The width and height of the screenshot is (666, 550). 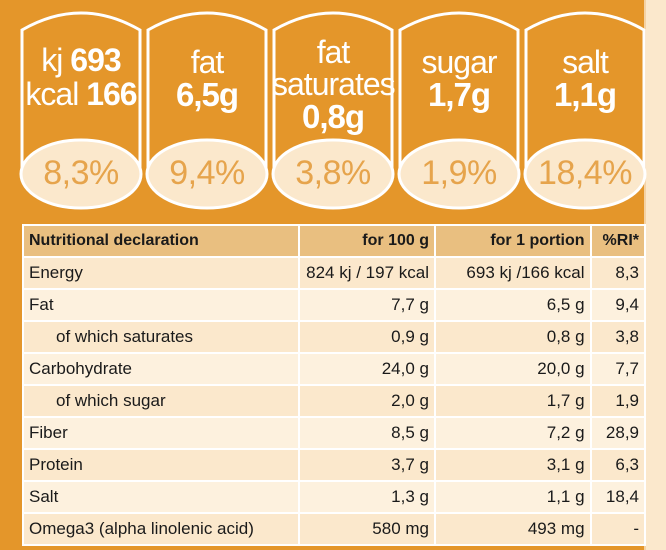 I want to click on row-label: Omega3 (alpha linolenic acid), so click(x=161, y=529).